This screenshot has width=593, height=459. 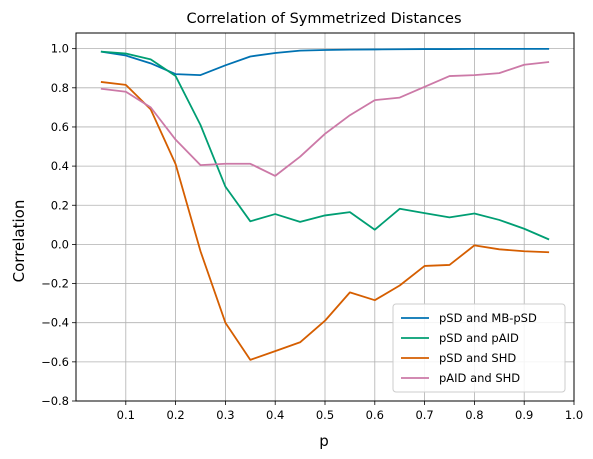 I want to click on legend-entry: pSD and SHD, so click(x=477, y=358).